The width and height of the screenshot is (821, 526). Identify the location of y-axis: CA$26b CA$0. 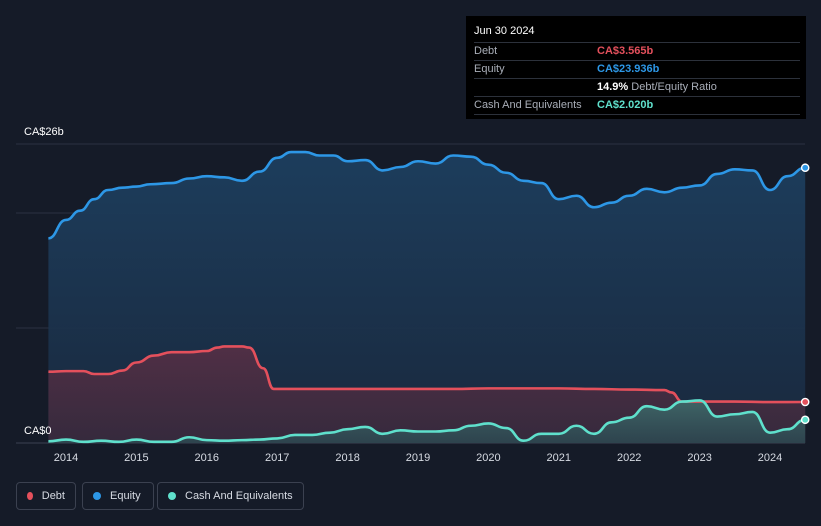
(44, 281).